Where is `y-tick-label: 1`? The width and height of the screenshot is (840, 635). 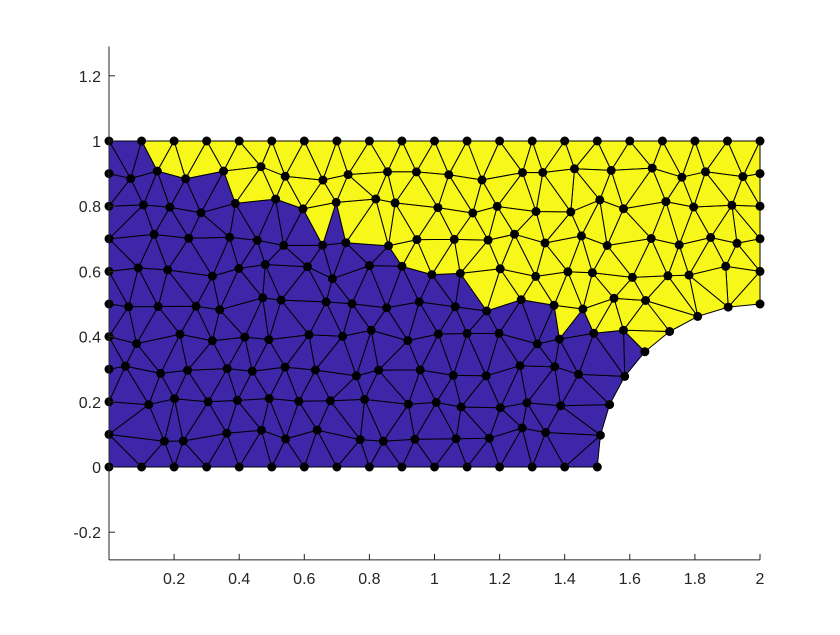
y-tick-label: 1 is located at coordinates (96, 142).